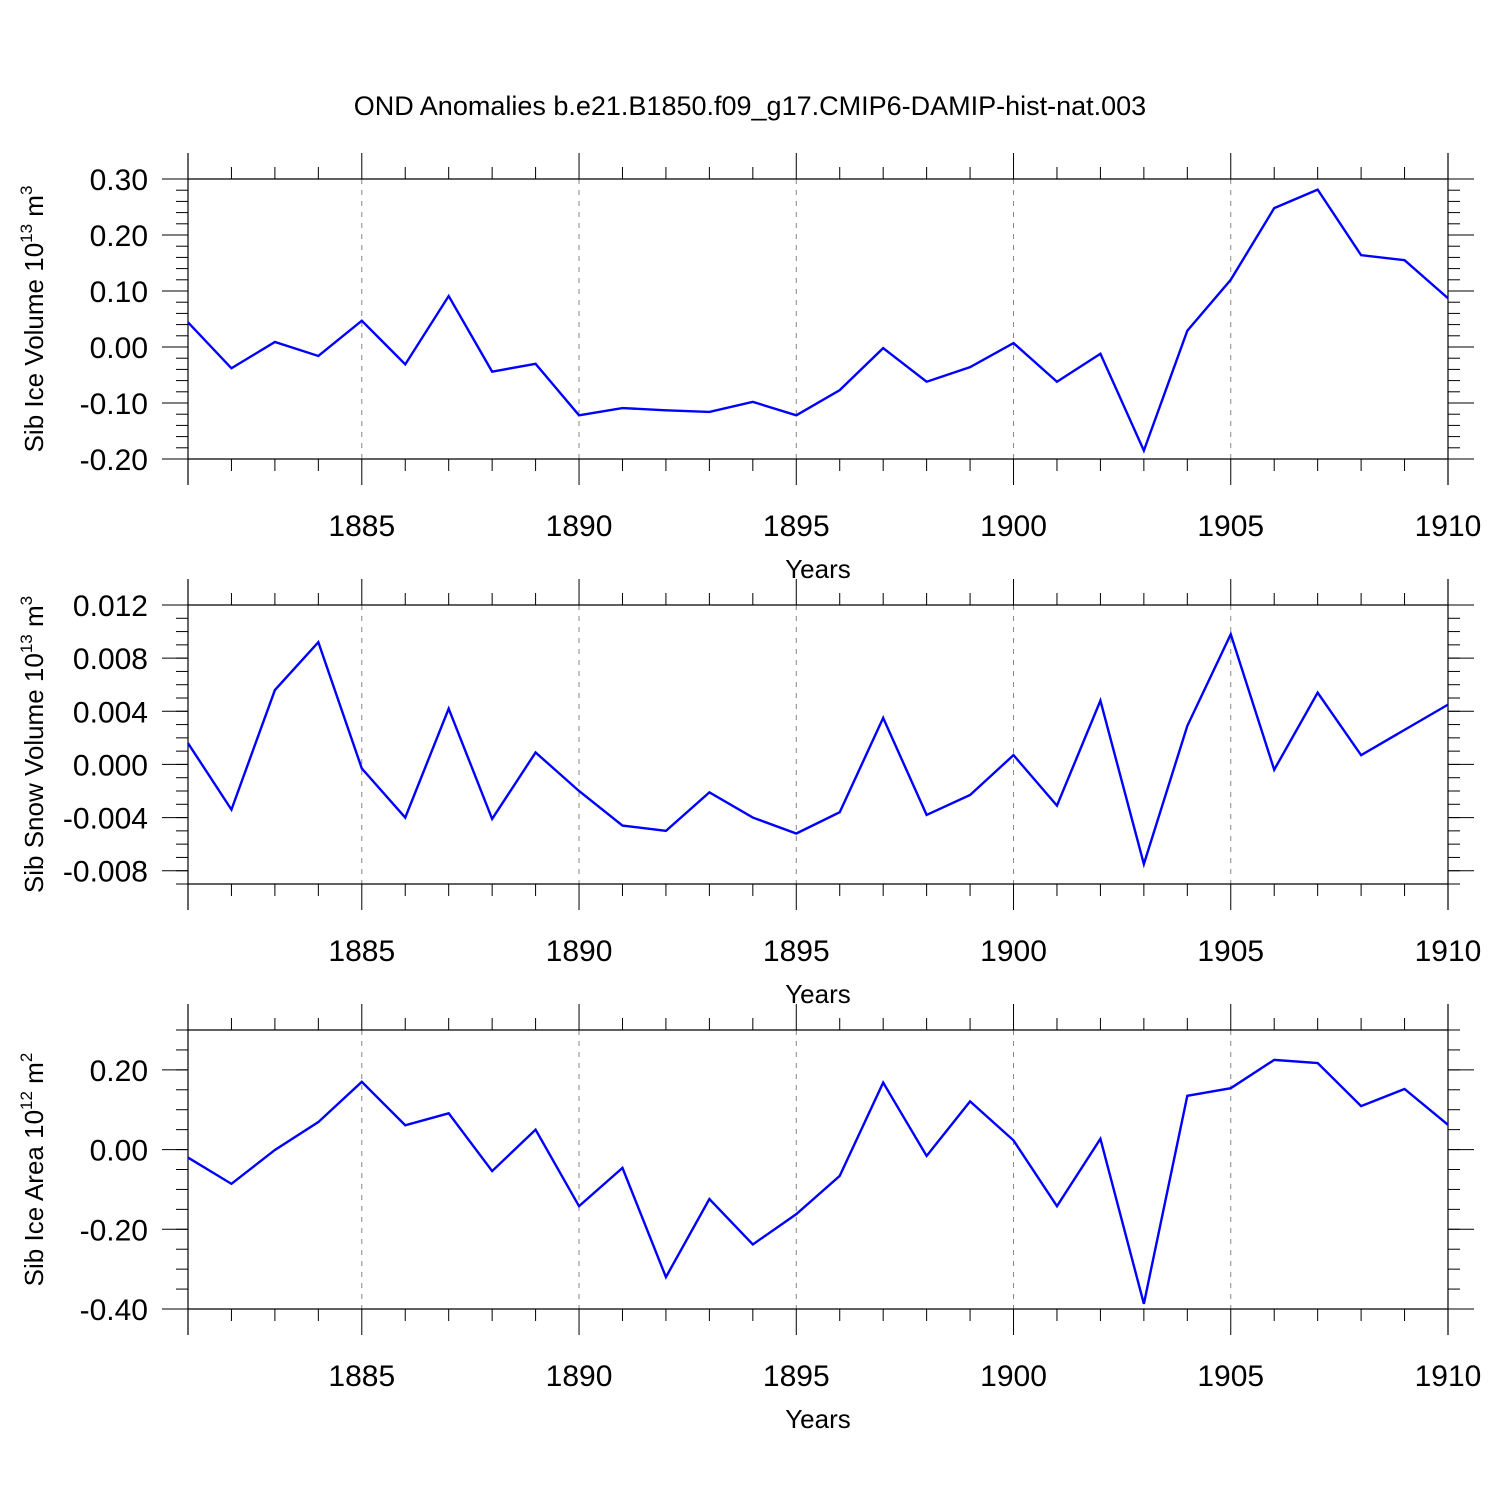 This screenshot has height=1500, width=1500. What do you see at coordinates (110, 765) in the screenshot?
I see `y-tick-label: 0.000` at bounding box center [110, 765].